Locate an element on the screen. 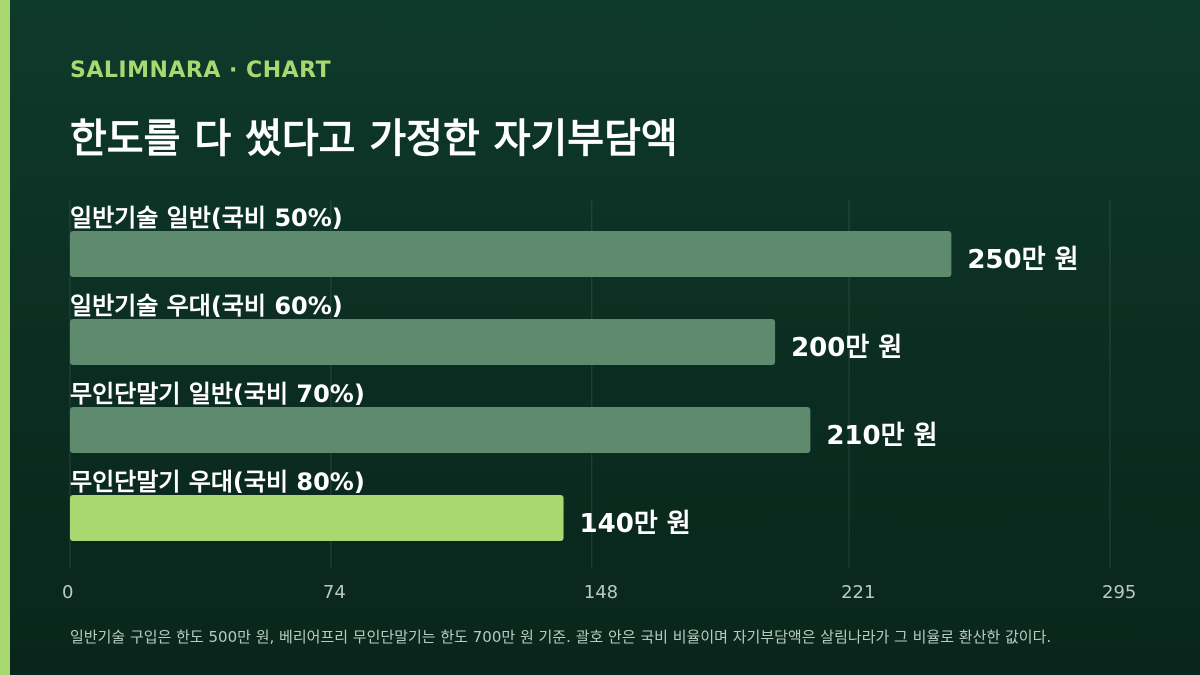 The height and width of the screenshot is (675, 1200). accent-strip is located at coordinates (5, 337).